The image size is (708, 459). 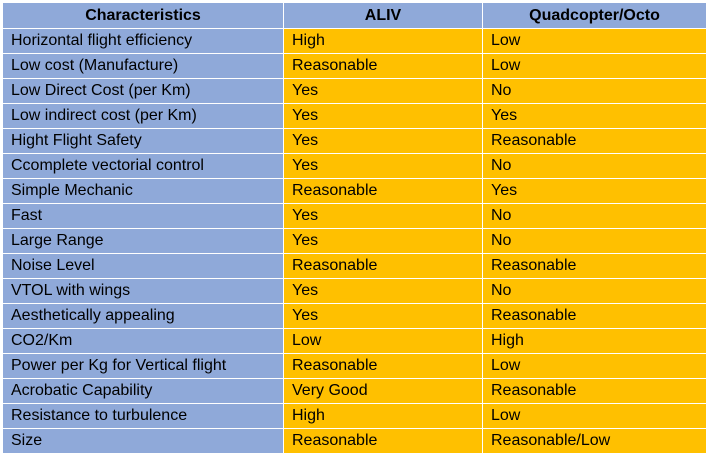 I want to click on table-row: CO2/Km Low High, so click(x=354, y=341).